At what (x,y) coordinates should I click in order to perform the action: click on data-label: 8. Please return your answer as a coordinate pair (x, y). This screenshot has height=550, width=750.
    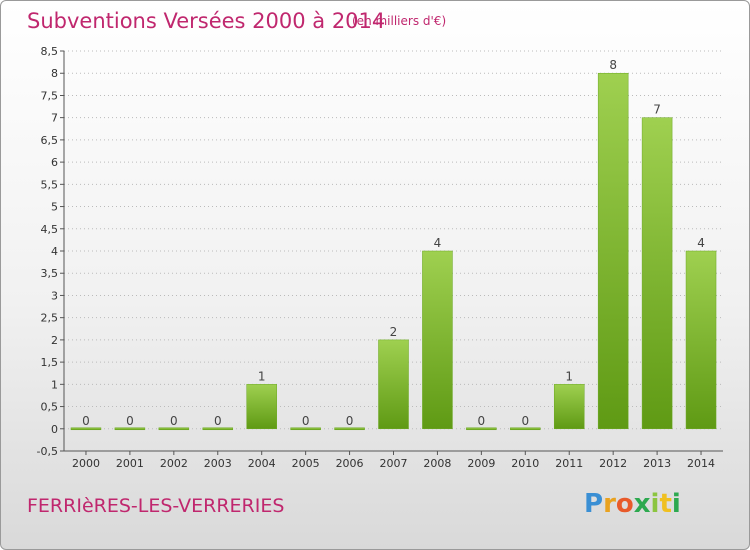
    Looking at the image, I should click on (613, 65).